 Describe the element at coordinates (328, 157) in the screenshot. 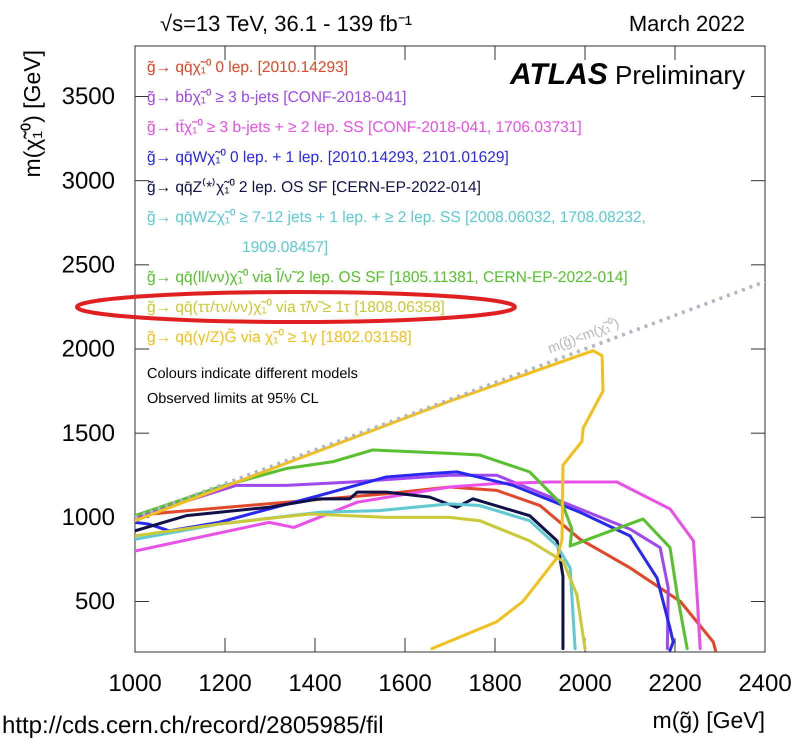

I see `text: g̃→ qq̄Wχ̃₁⁰ 0 lep. + 1 lep. [2010.14293, 2101.01629]` at that location.